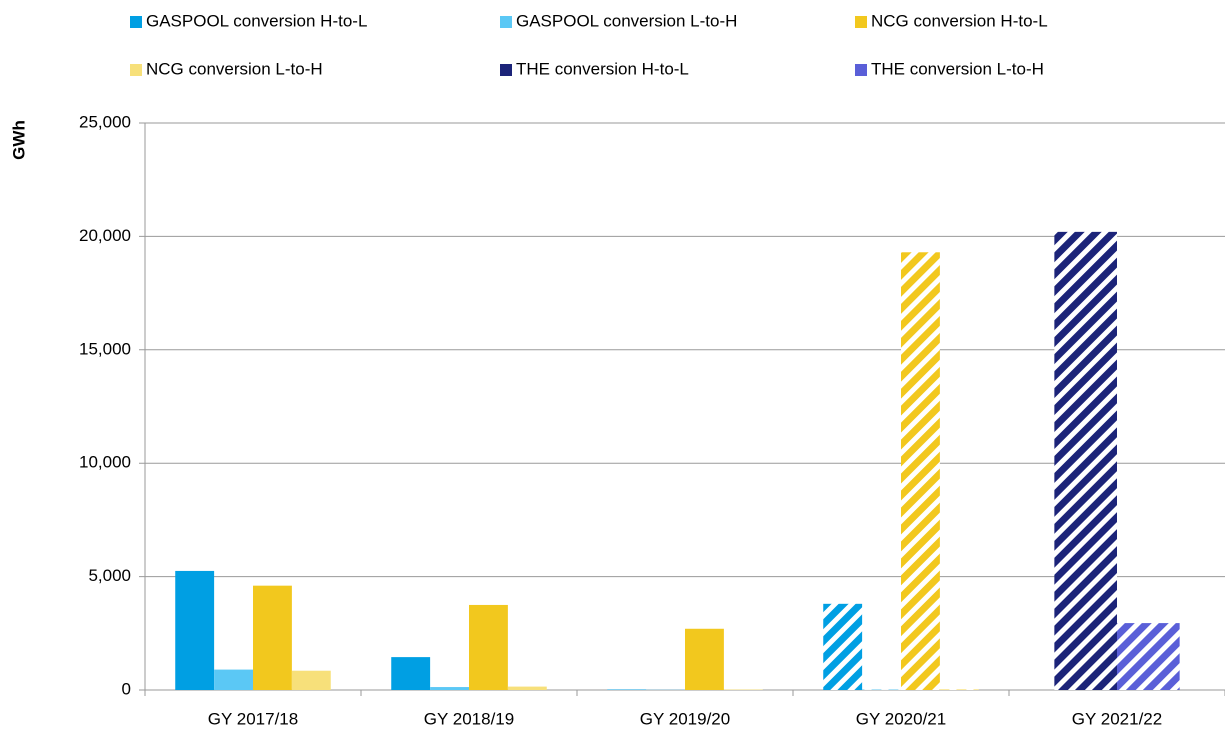  Describe the element at coordinates (602, 68) in the screenshot. I see `legend-label: THE conversion H-to-L` at that location.